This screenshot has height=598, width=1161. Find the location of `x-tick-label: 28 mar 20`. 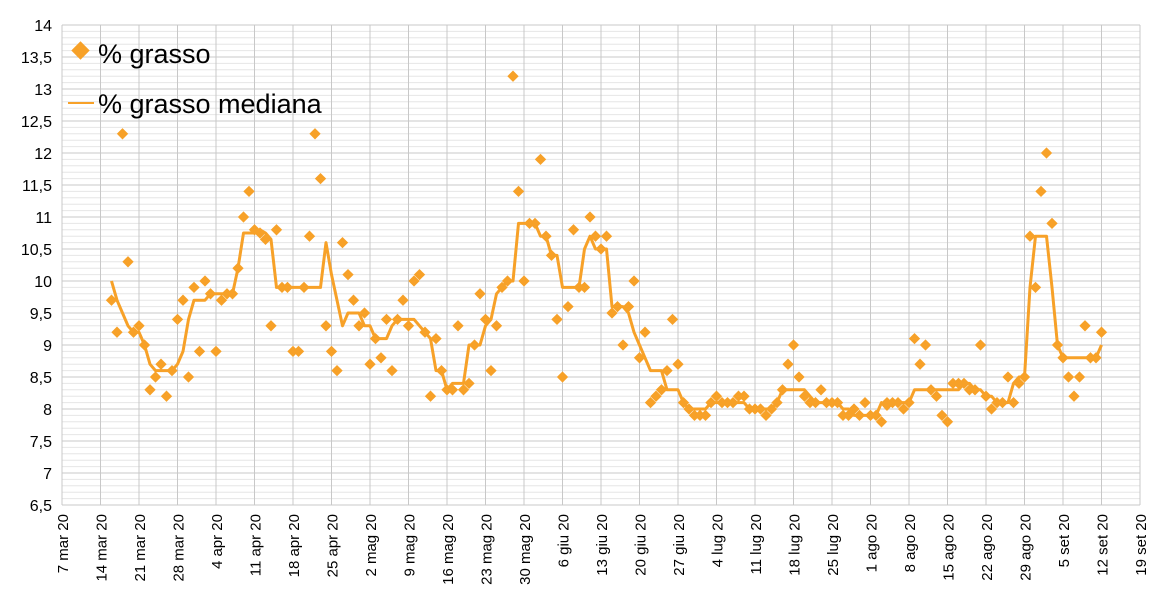

x-tick-label: 28 mar 20 is located at coordinates (179, 548).